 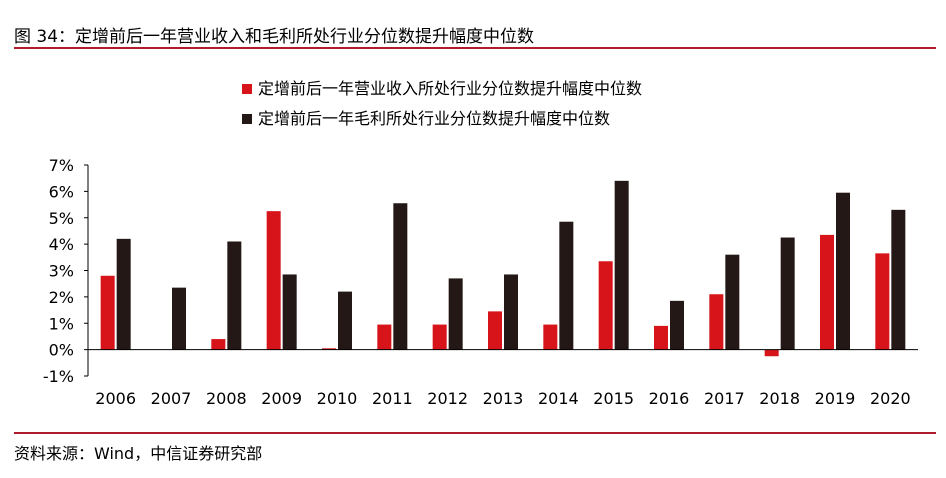 What do you see at coordinates (400, 276) in the screenshot?
I see `gross-profit-bar-2011` at bounding box center [400, 276].